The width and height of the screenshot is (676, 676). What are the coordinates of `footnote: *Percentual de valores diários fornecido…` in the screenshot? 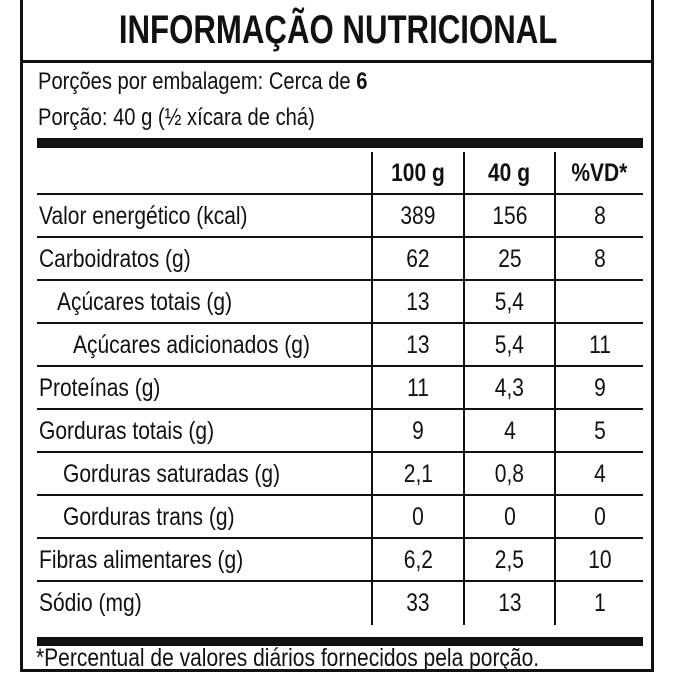 It's located at (288, 658).